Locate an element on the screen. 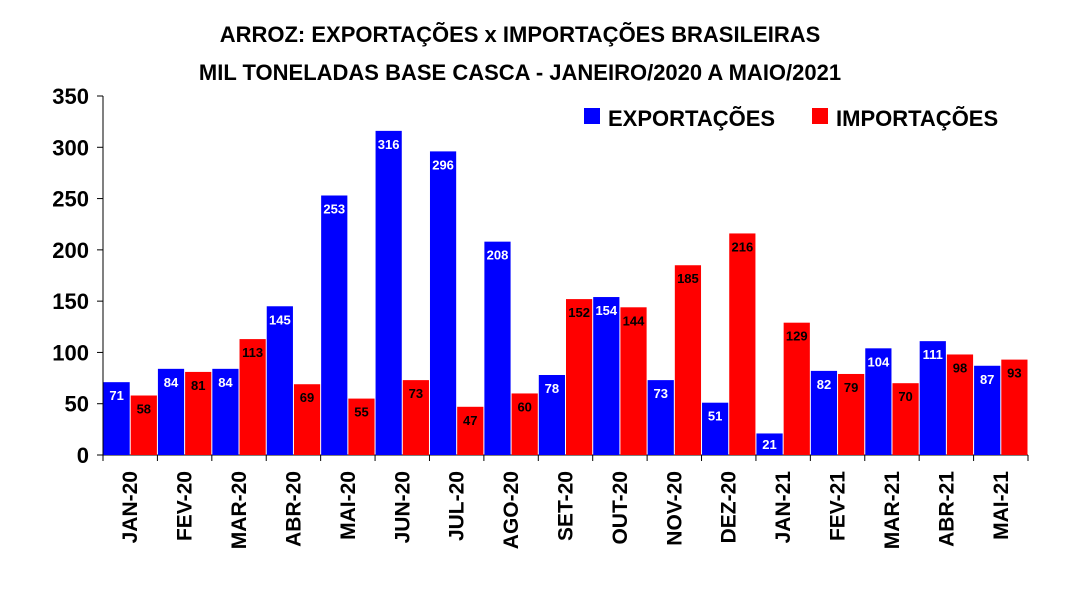 Image resolution: width=1078 pixels, height=590 pixels. legend: EXPORTAÇÕES IMPORTAÇÕES is located at coordinates (791, 118).